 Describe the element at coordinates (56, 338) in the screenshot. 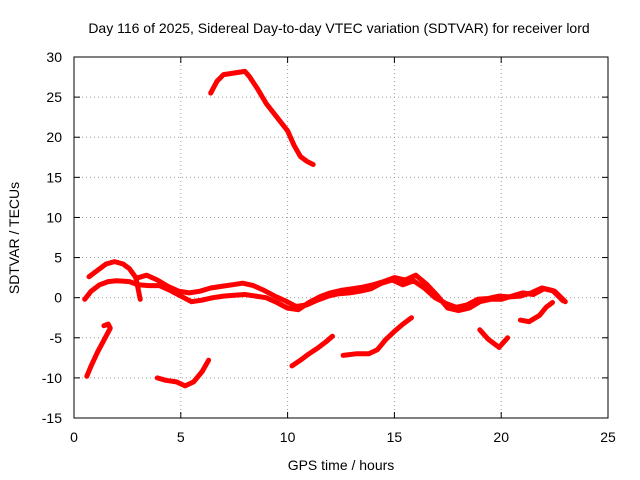

I see `y-tick-label: -5` at that location.